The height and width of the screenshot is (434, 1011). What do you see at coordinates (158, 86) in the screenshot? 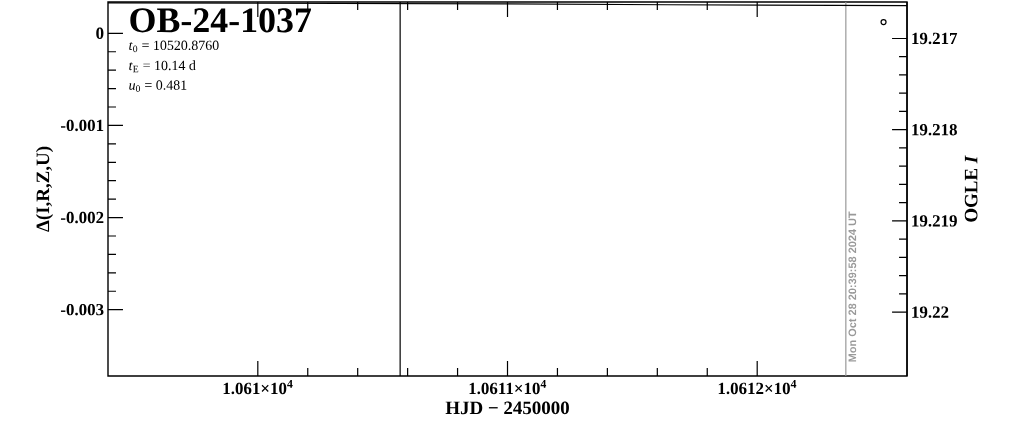
I see `annotation: u$_{0}$ = 0.481` at bounding box center [158, 86].